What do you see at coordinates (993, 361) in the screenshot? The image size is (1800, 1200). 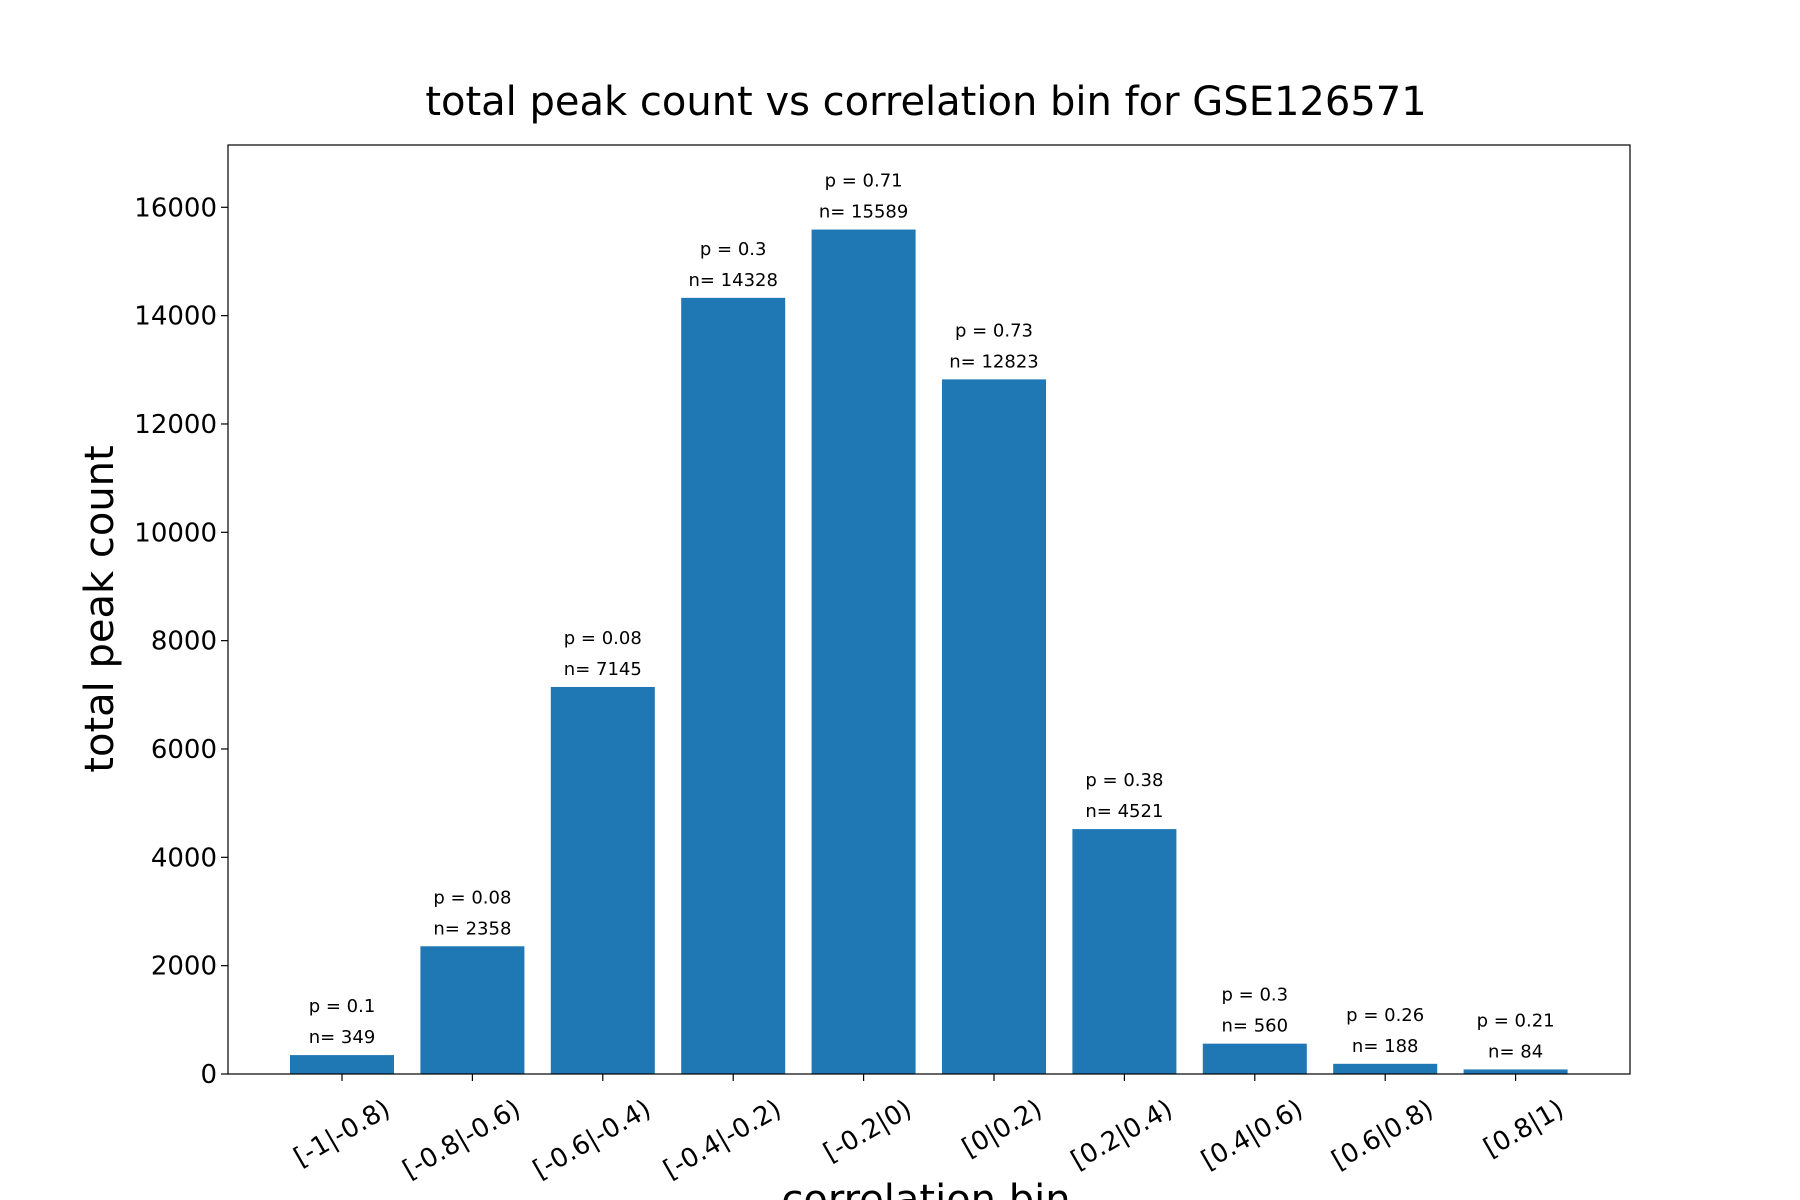 I see `n-count-label: n= 12823` at bounding box center [993, 361].